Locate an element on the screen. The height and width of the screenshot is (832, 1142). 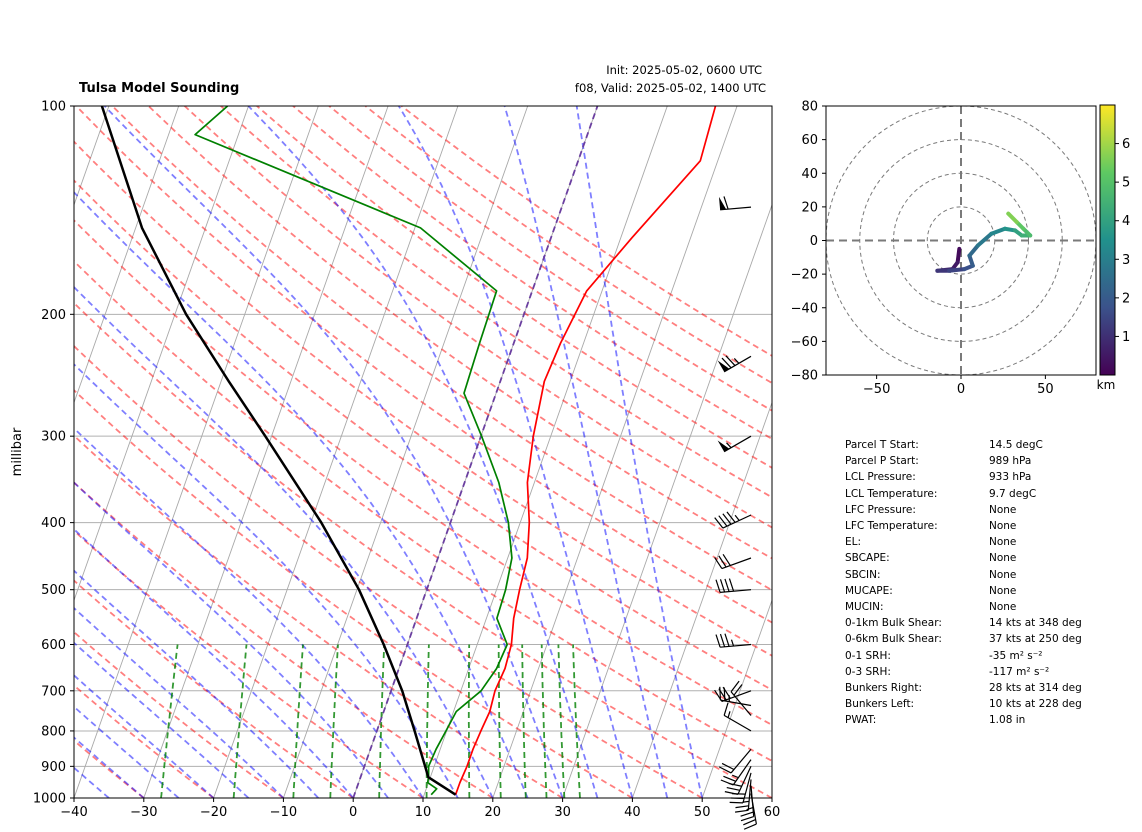
y-tick-label: 900 is located at coordinates (53, 767).